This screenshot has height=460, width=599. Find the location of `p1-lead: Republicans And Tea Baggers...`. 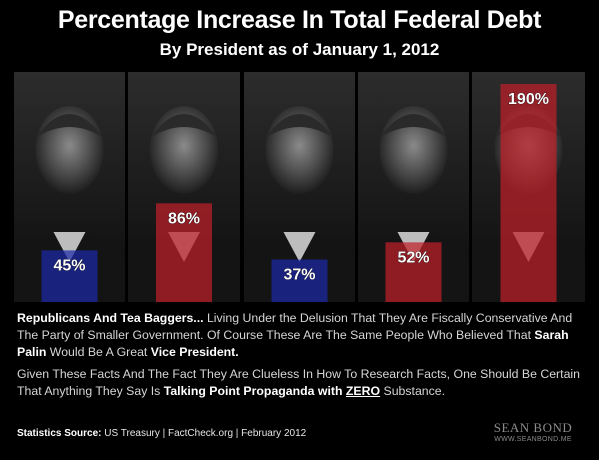

p1-lead: Republicans And Tea Baggers... is located at coordinates (110, 318).